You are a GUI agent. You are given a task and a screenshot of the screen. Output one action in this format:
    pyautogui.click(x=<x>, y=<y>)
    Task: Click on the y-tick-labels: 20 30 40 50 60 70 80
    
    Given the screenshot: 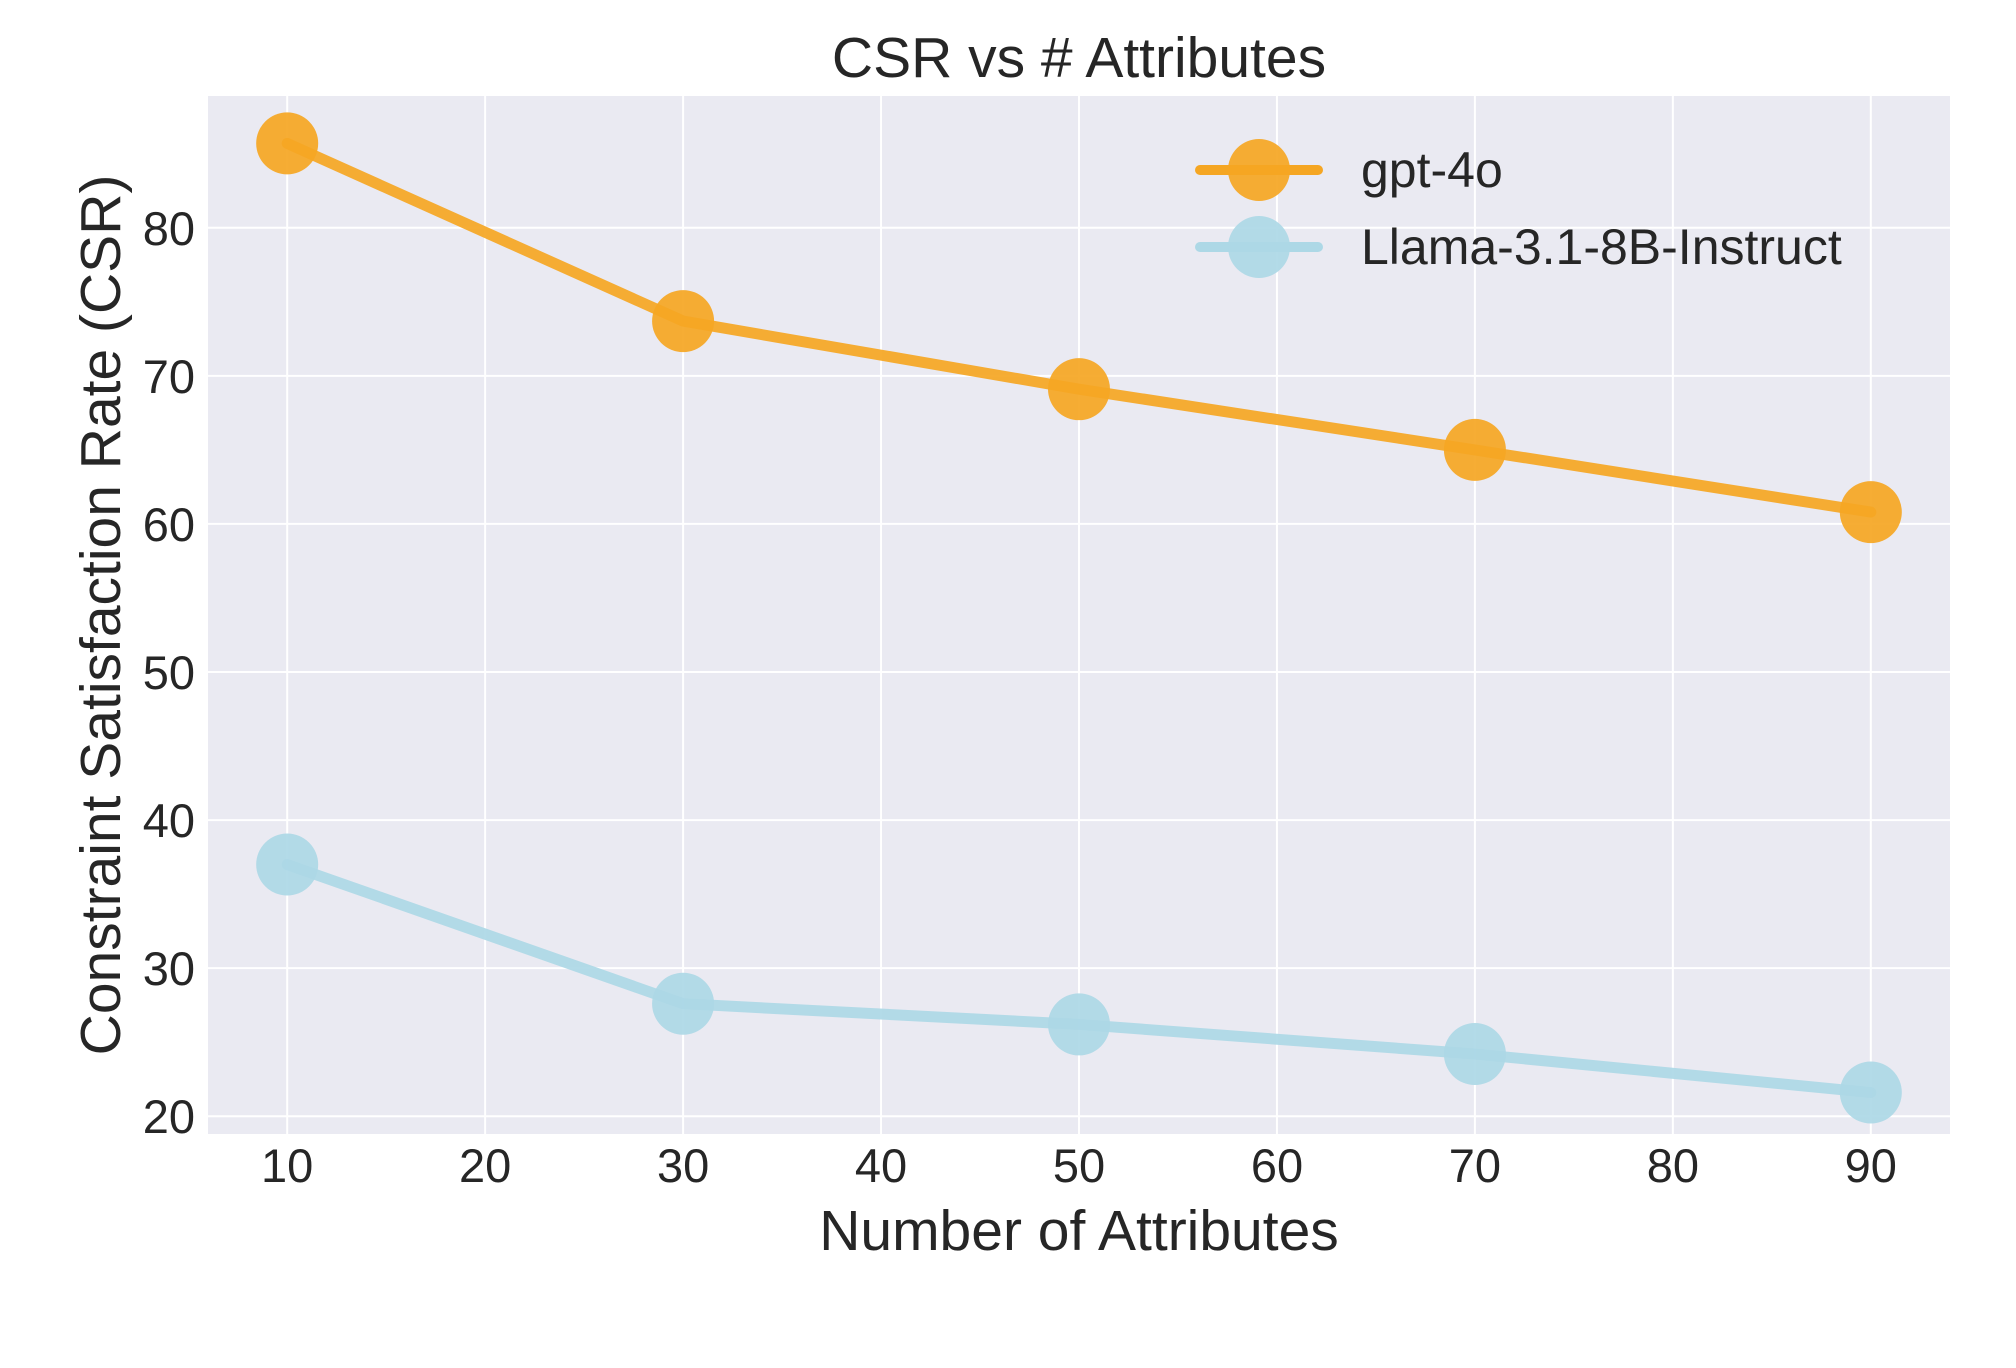 What is the action you would take?
    pyautogui.click(x=169, y=672)
    